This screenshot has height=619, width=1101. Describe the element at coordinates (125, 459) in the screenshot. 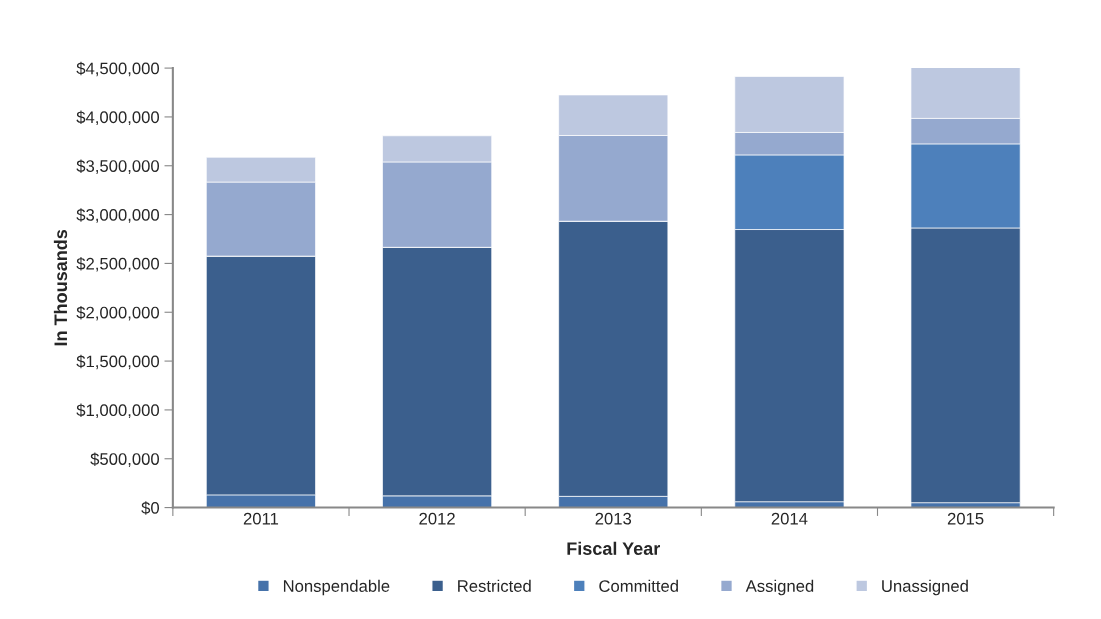

I see `y-tick-label: $500,000` at that location.